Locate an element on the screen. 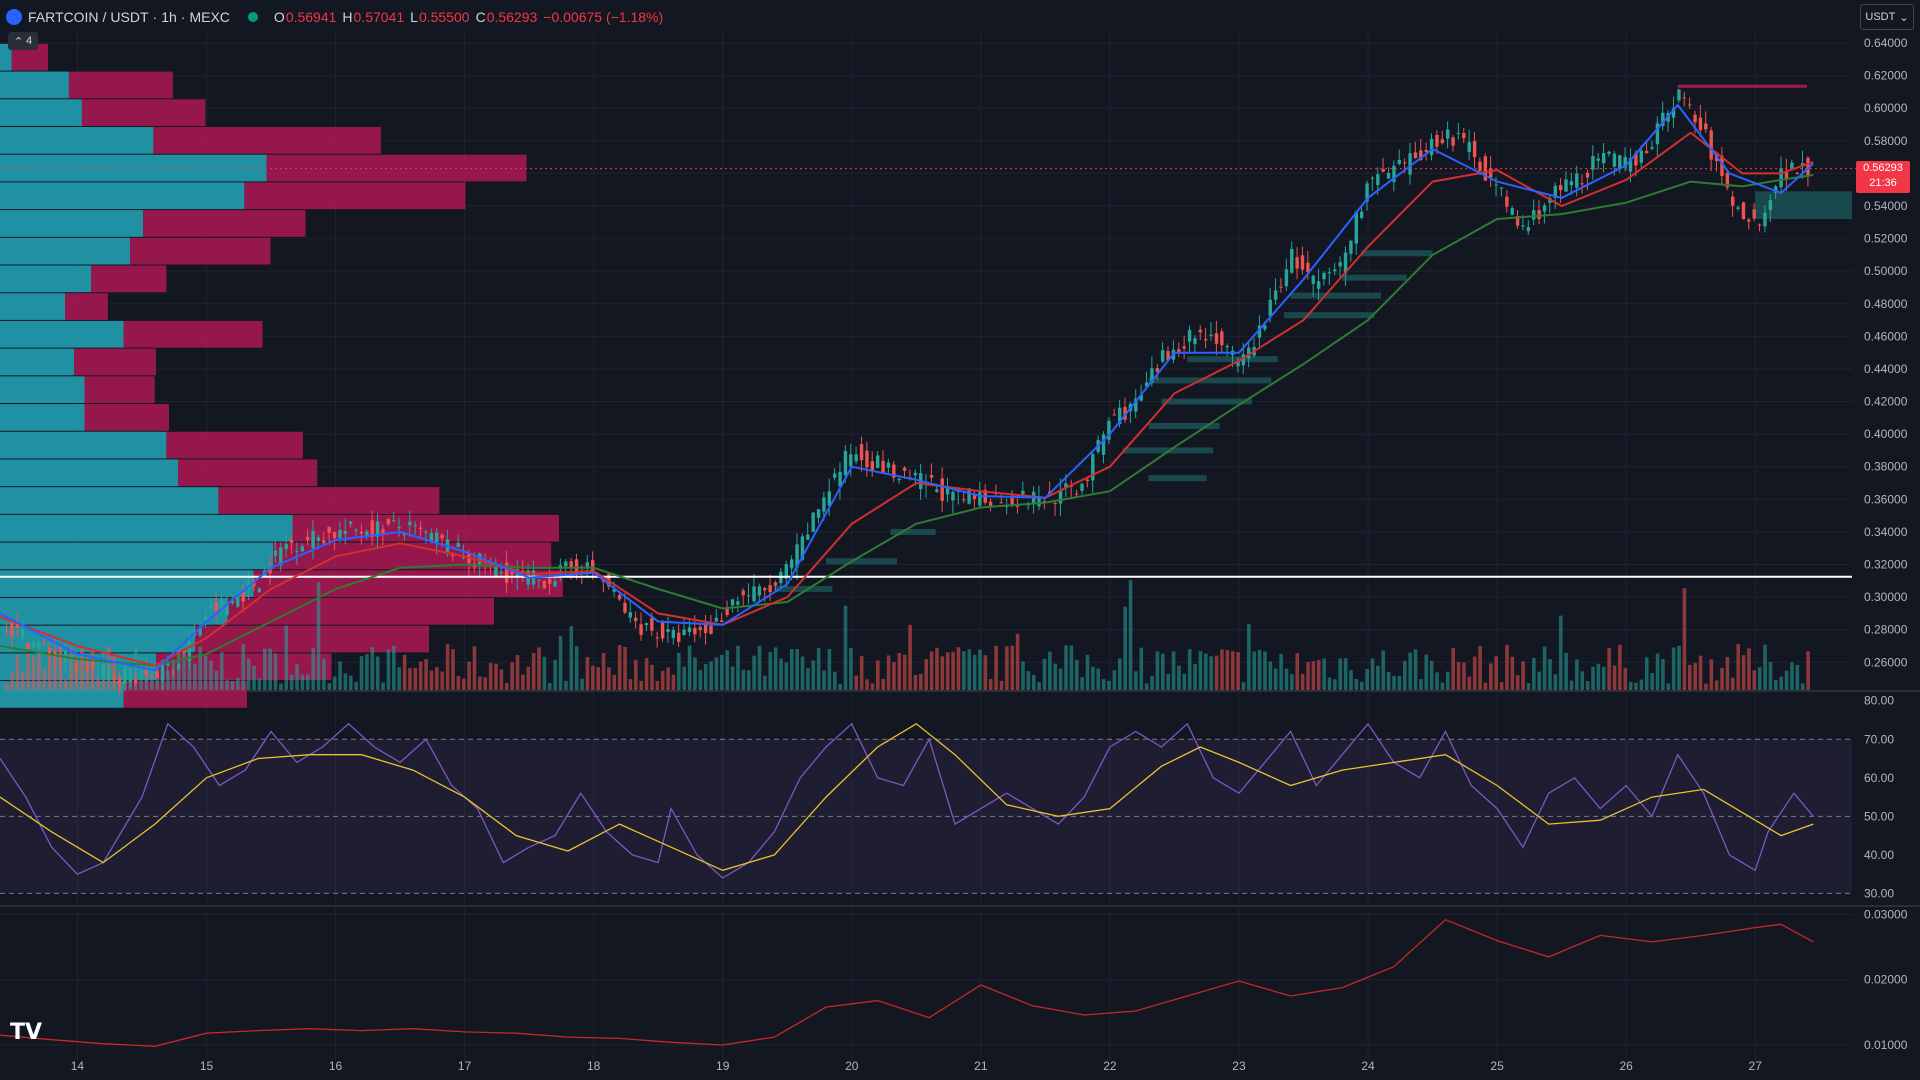  x-tick-label: 18 is located at coordinates (594, 1066).